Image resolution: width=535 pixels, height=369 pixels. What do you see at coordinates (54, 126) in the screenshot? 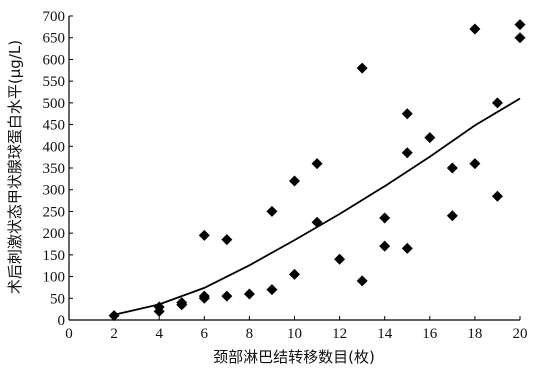
I see `y-tick-label: 450` at bounding box center [54, 126].